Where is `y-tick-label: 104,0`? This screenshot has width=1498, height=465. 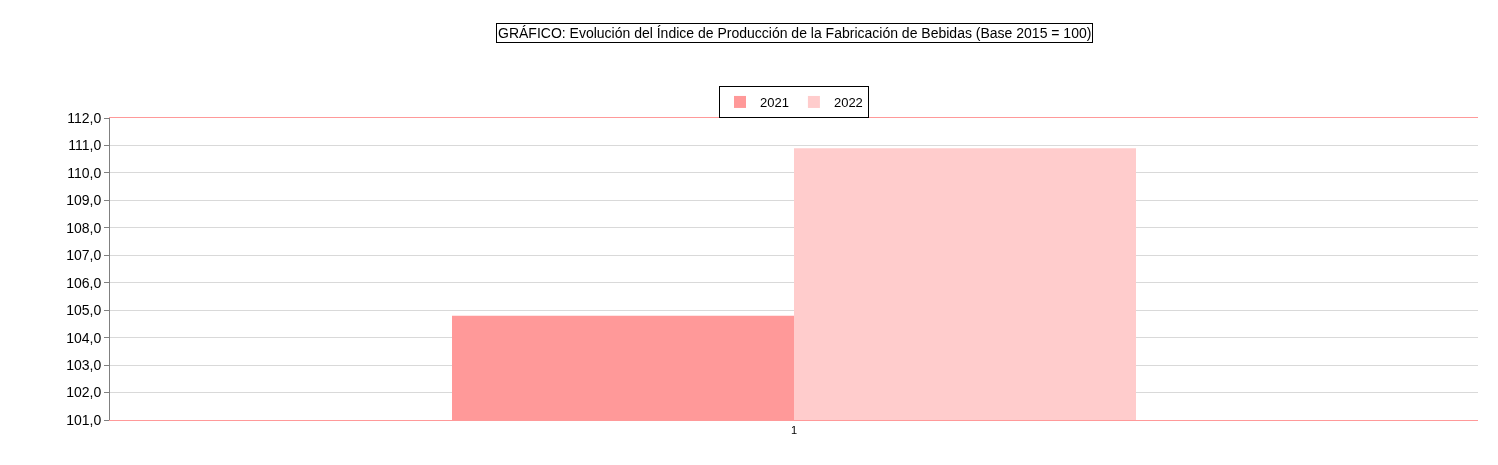
y-tick-label: 104,0 is located at coordinates (84, 337).